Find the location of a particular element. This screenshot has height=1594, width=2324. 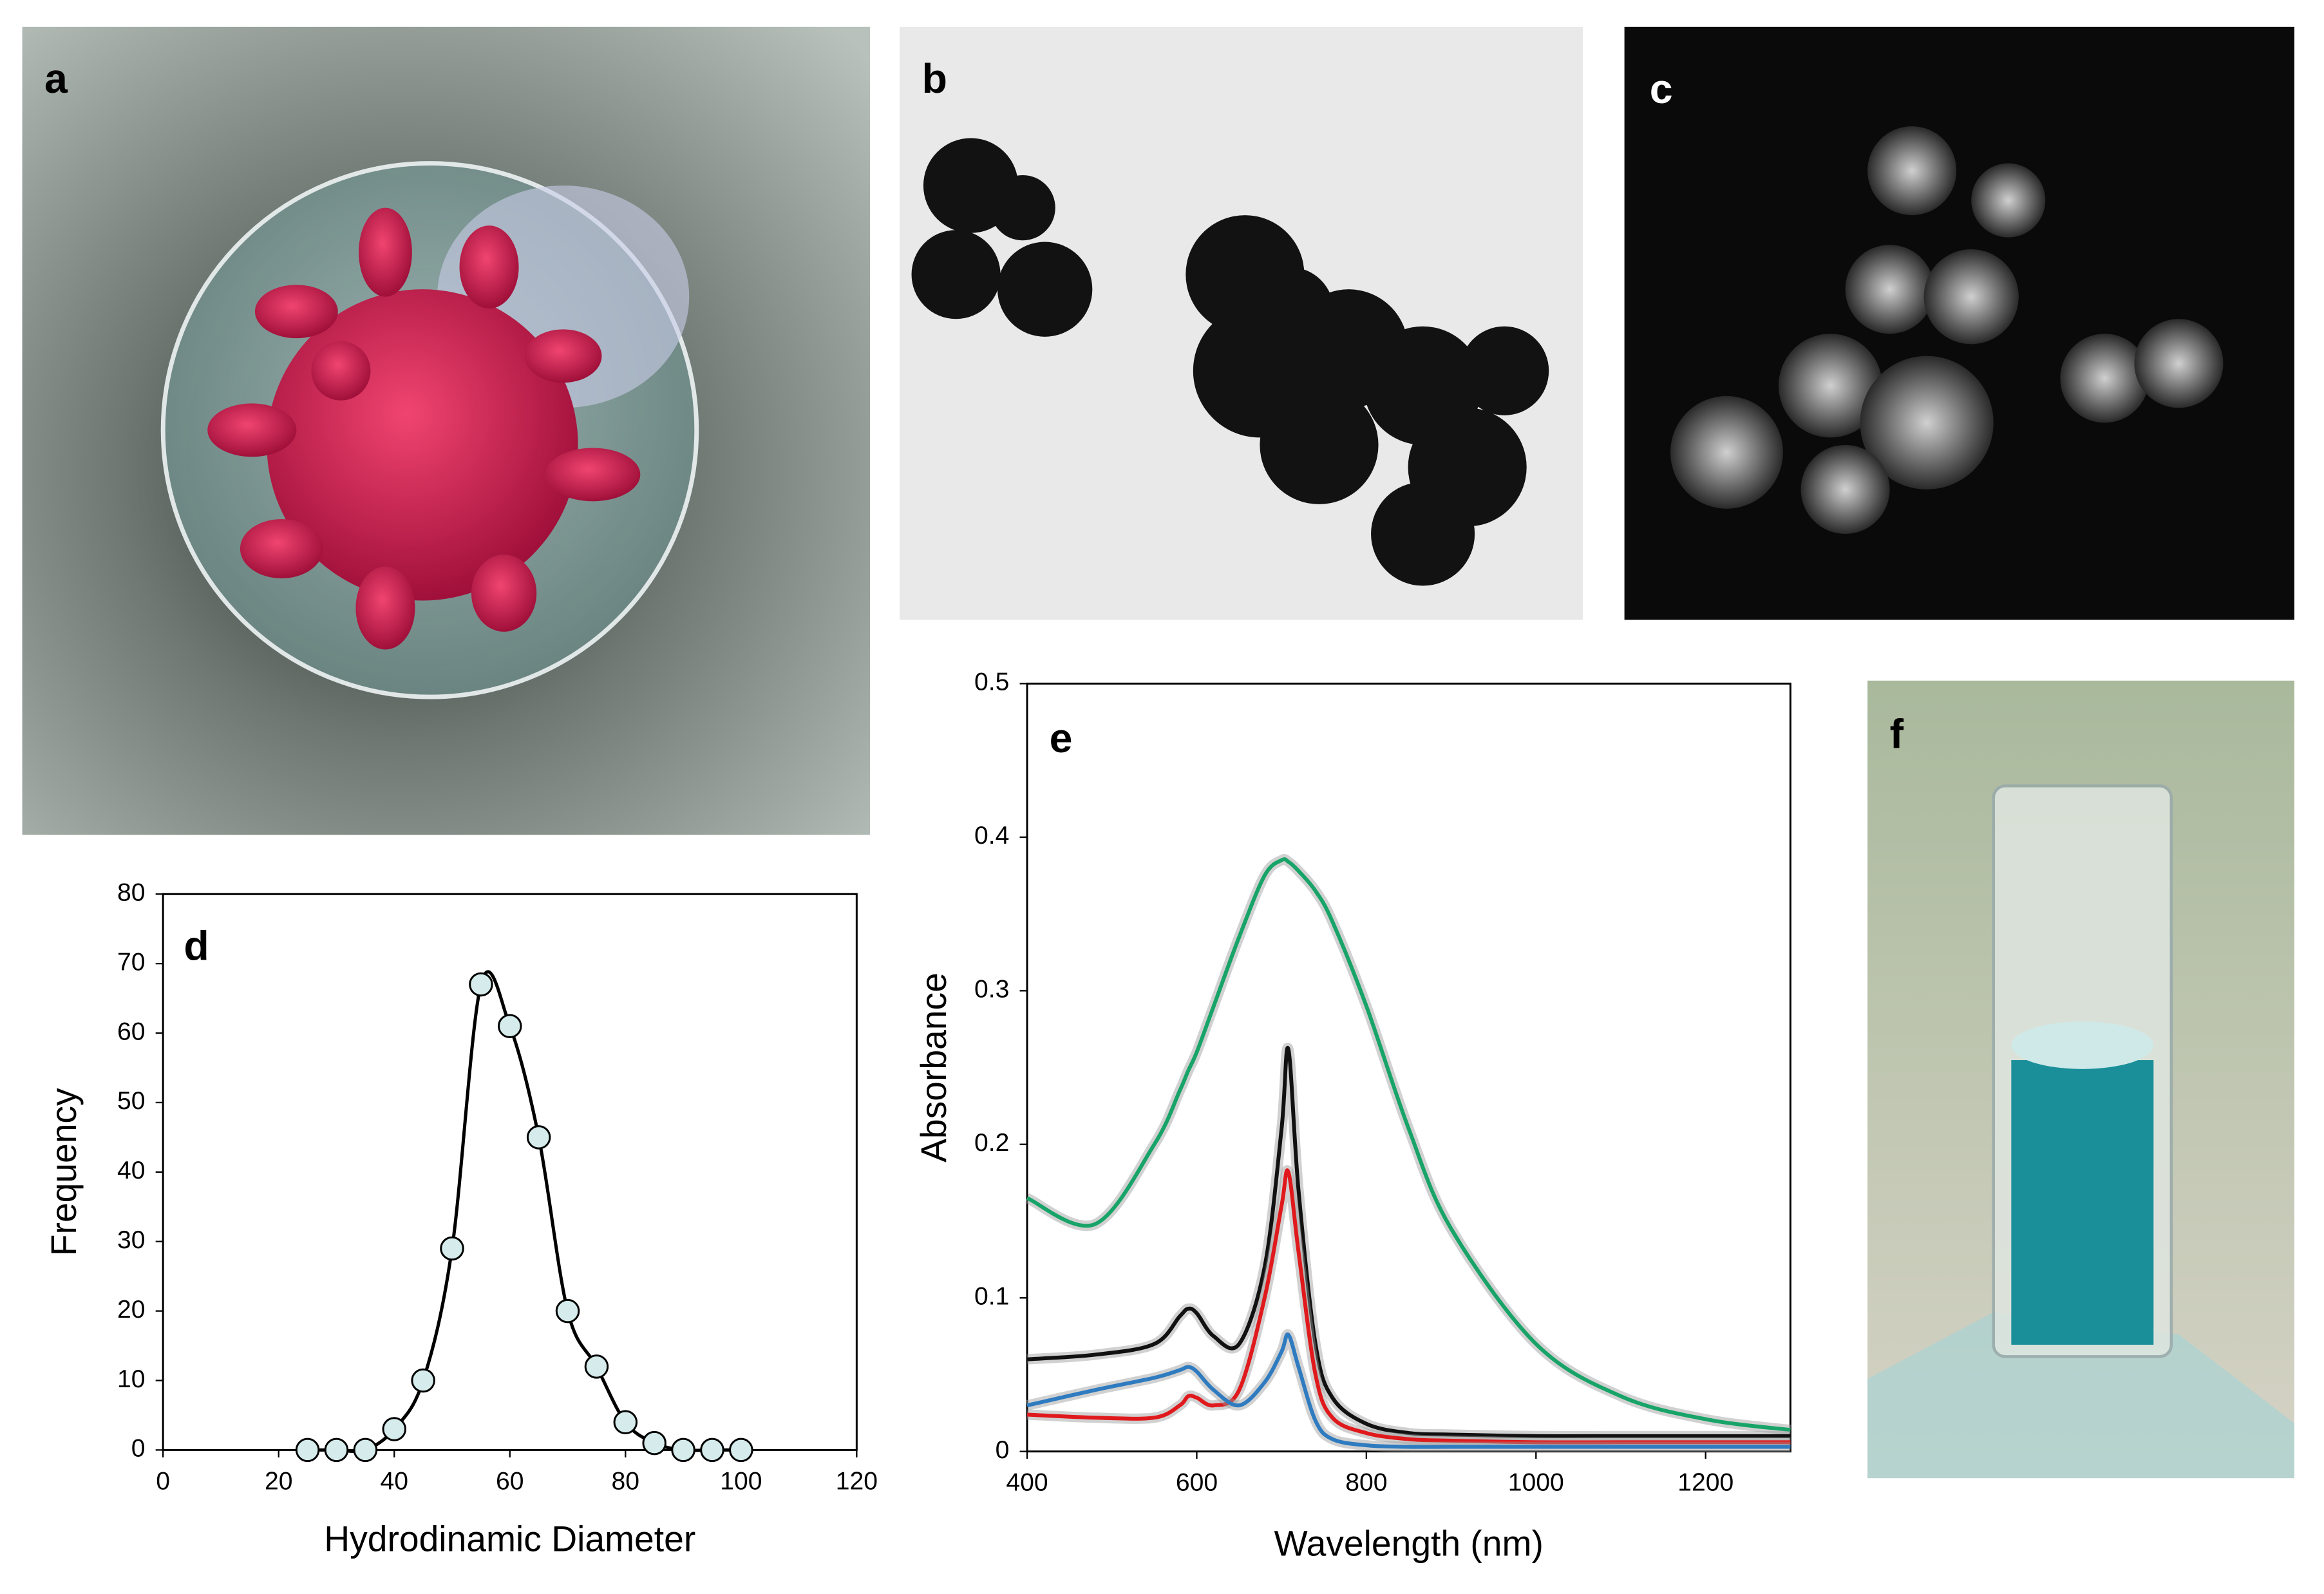

y-axis-title: Absorbance is located at coordinates (934, 1067).